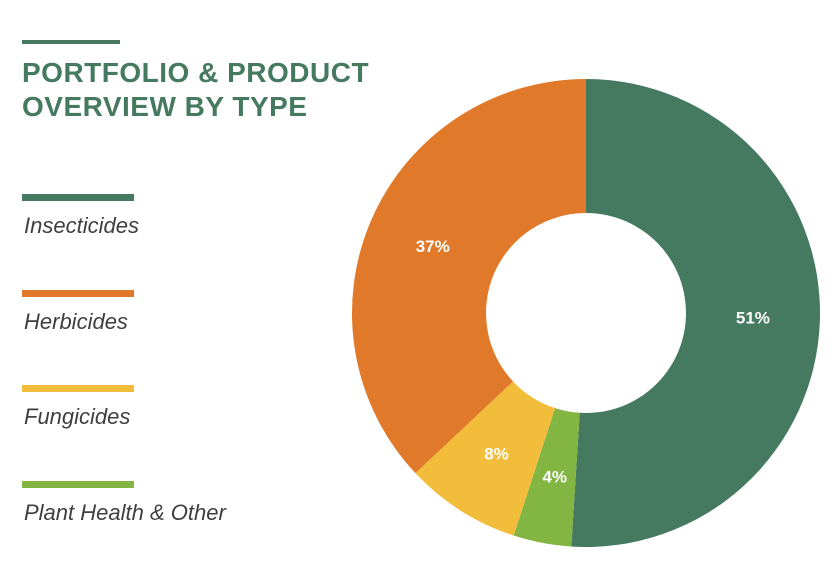 This screenshot has width=840, height=573. I want to click on legend-swatch-herbicides, so click(78, 293).